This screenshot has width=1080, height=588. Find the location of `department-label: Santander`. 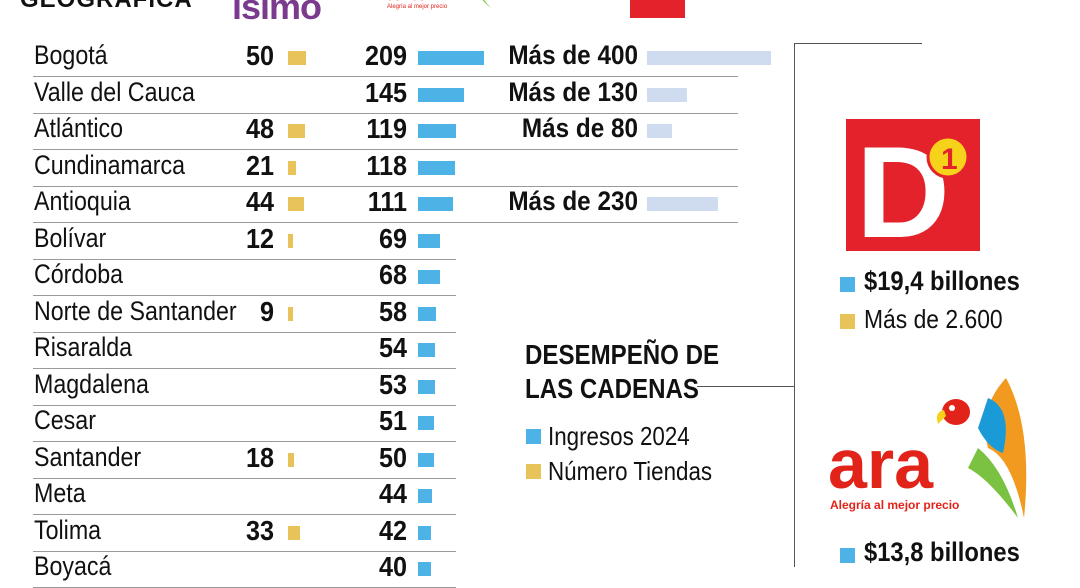

department-label: Santander is located at coordinates (88, 456).